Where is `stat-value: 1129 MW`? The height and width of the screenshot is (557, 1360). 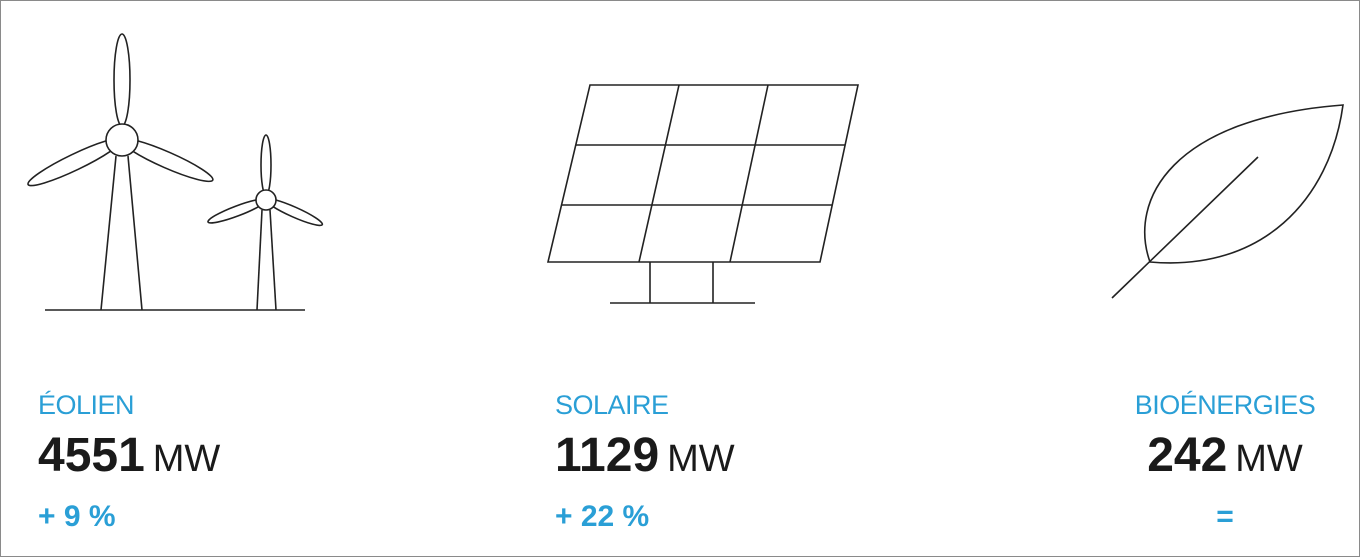 stat-value: 1129 MW is located at coordinates (645, 456).